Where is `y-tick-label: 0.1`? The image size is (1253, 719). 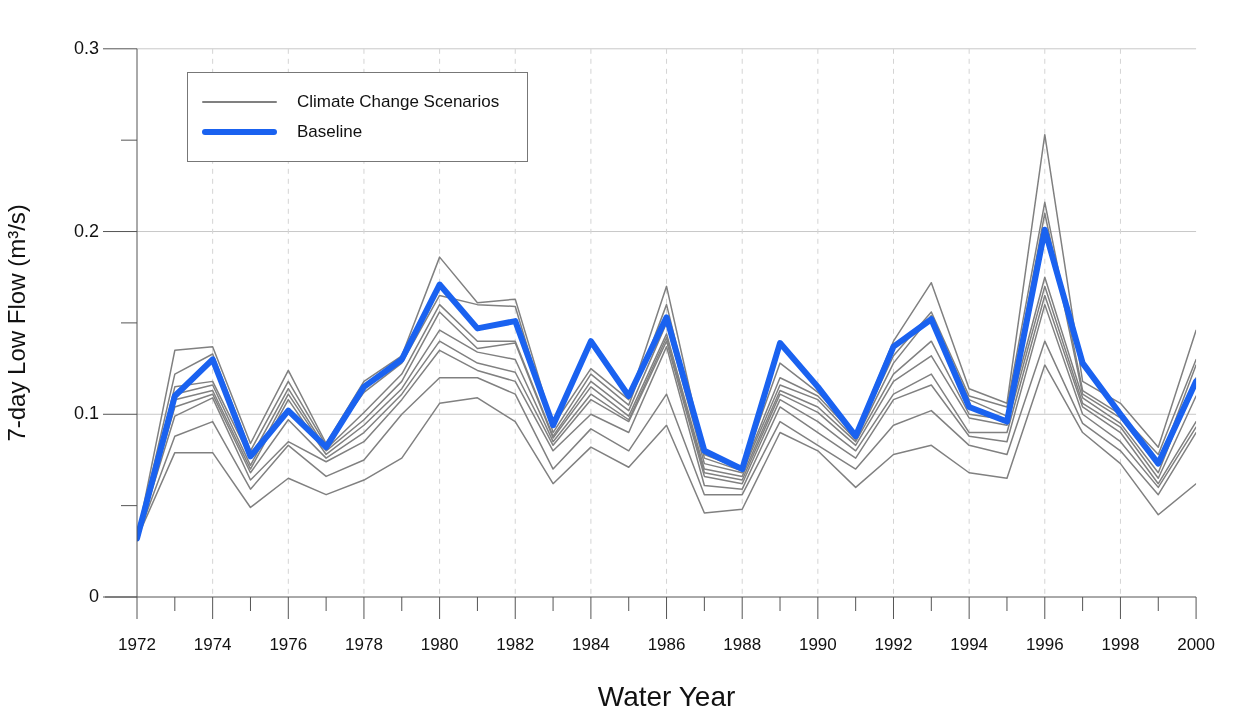 y-tick-label: 0.1 is located at coordinates (86, 413).